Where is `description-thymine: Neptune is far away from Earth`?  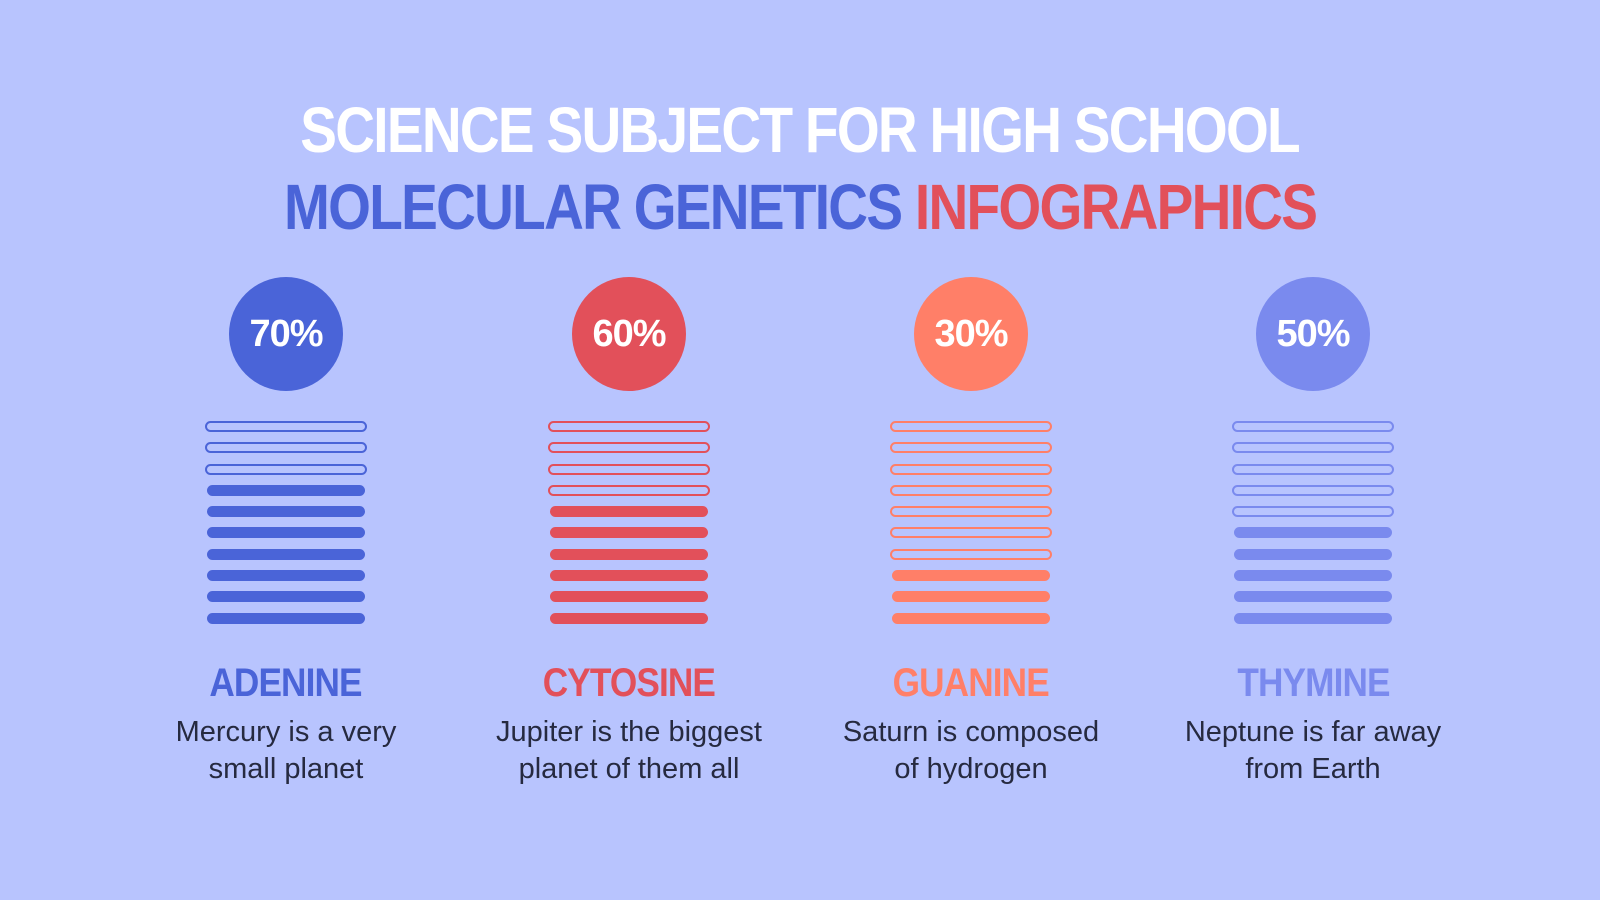 description-thymine: Neptune is far away from Earth is located at coordinates (1313, 750).